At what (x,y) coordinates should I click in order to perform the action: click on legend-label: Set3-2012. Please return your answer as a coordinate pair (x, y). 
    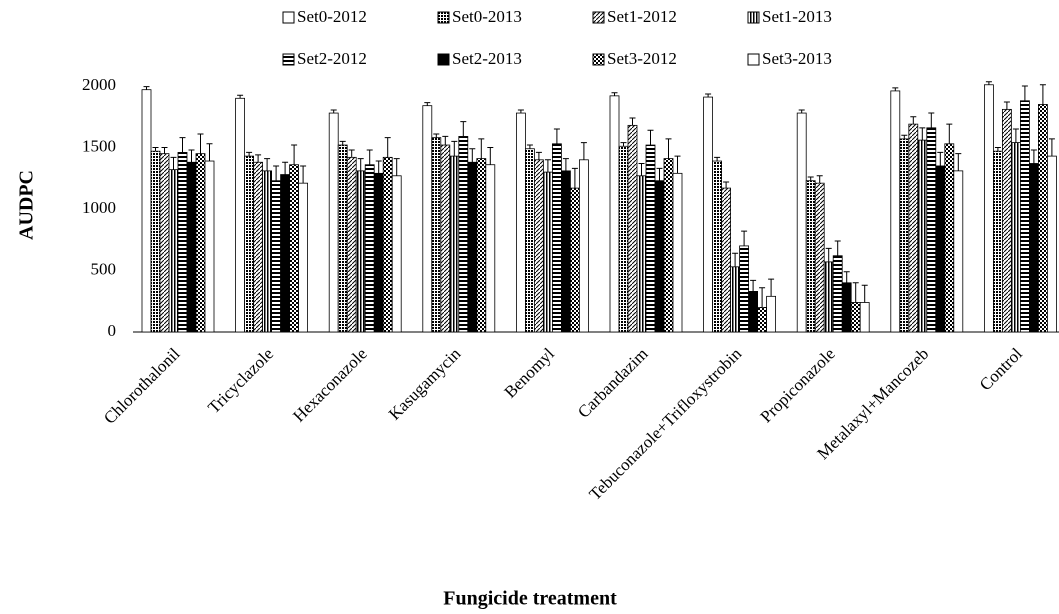
    Looking at the image, I should click on (642, 58).